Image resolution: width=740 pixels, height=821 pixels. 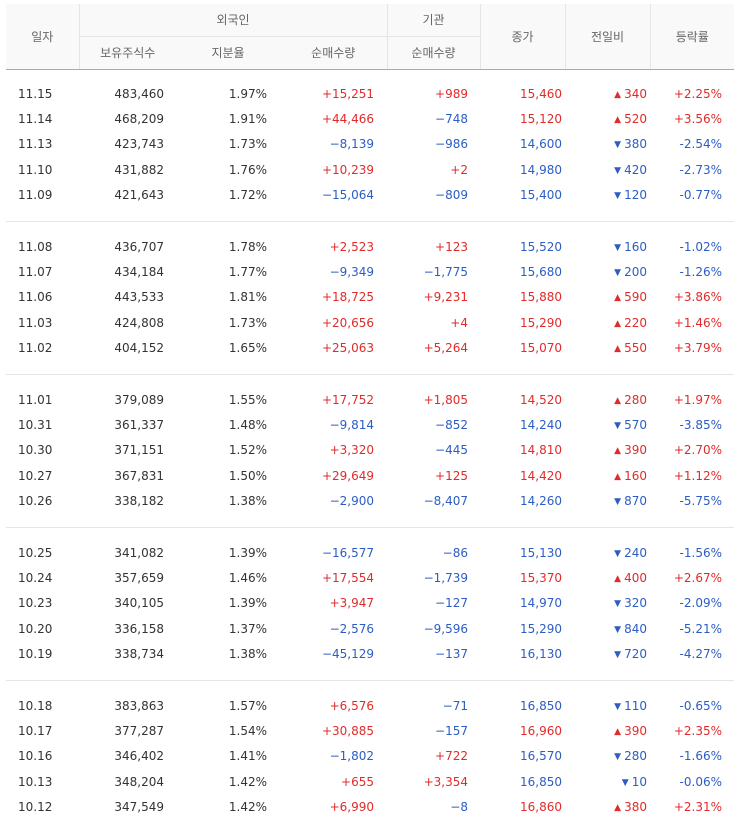 I want to click on cell-rate: -0.65%, so click(x=700, y=705).